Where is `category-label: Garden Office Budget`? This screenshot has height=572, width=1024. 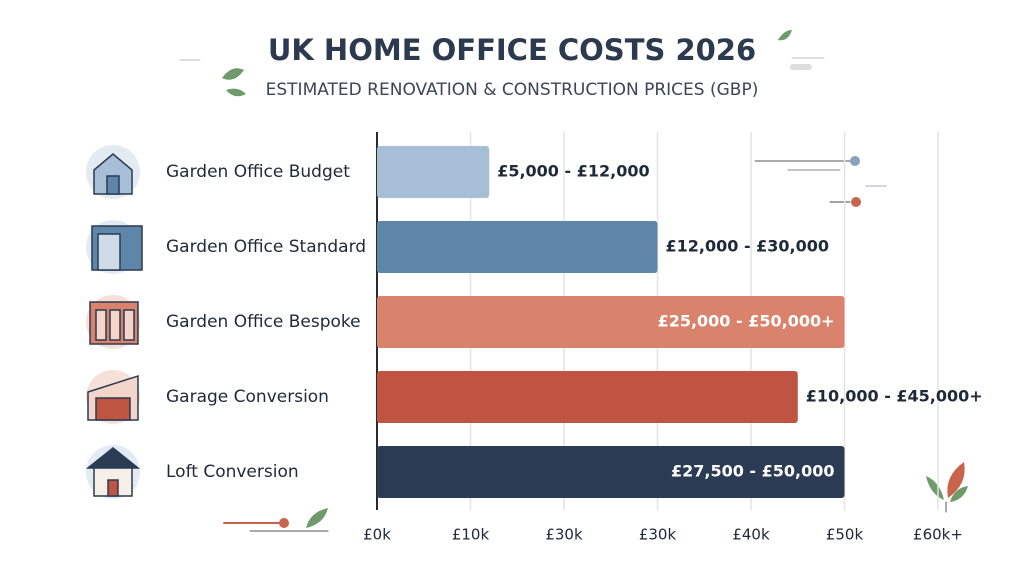 category-label: Garden Office Budget is located at coordinates (258, 172).